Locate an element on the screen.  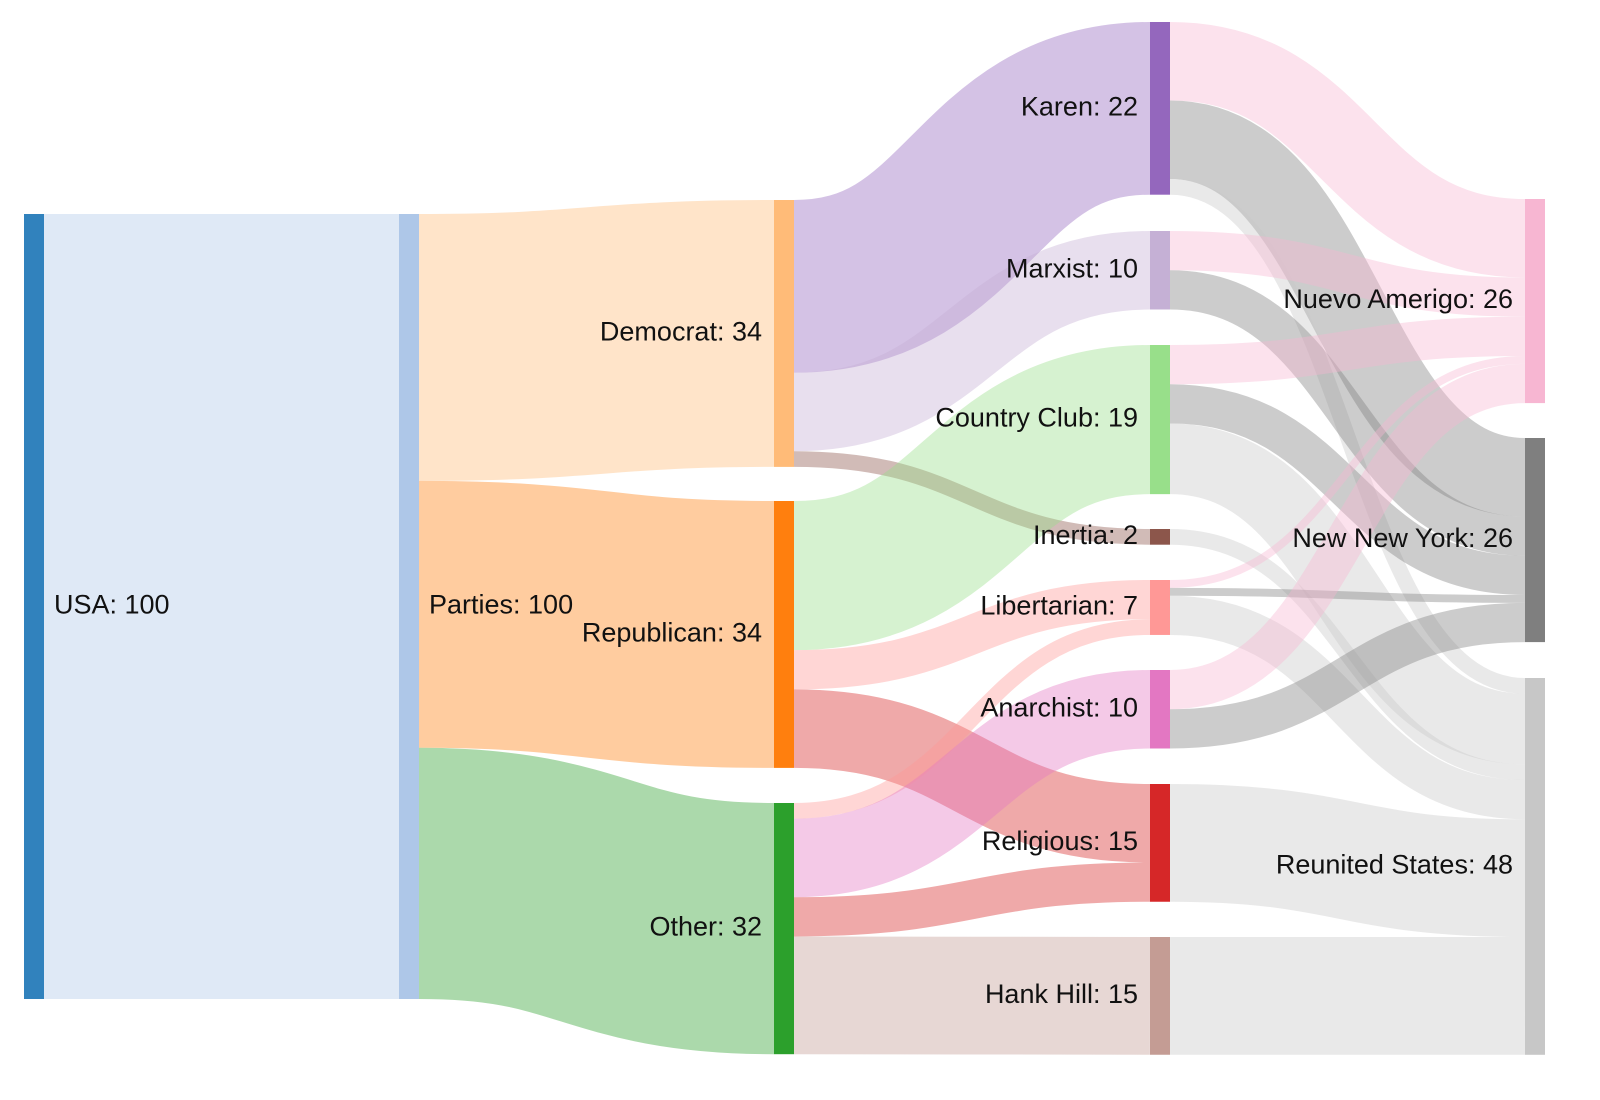
link-country_club-to-nuevo_amerigo is located at coordinates (1347, 350).